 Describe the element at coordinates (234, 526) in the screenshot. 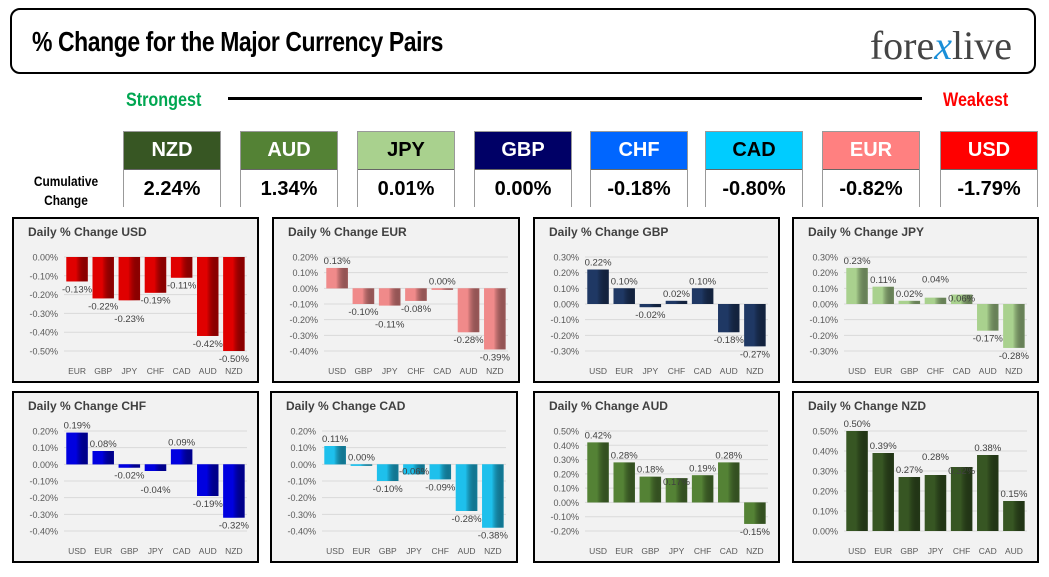

I see `data-label: -0.32%` at that location.